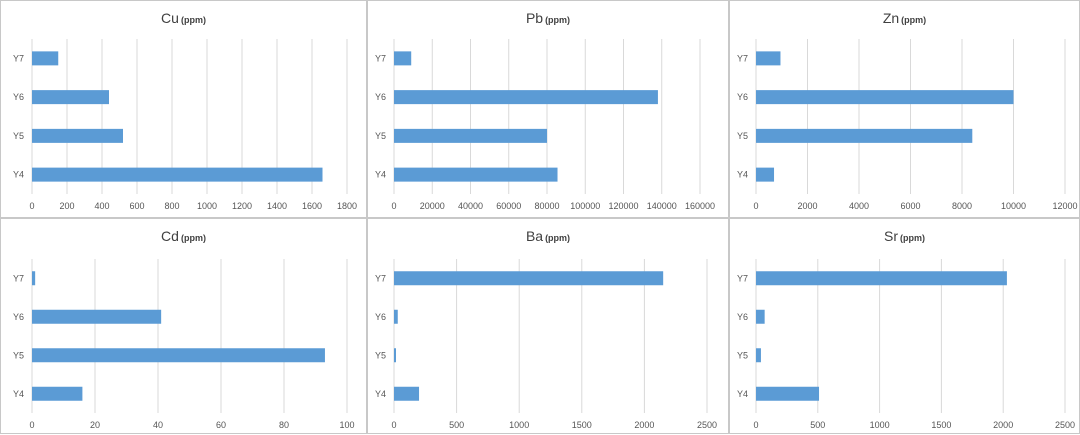 The width and height of the screenshot is (1080, 435). I want to click on x-tick-label: 200, so click(66, 206).